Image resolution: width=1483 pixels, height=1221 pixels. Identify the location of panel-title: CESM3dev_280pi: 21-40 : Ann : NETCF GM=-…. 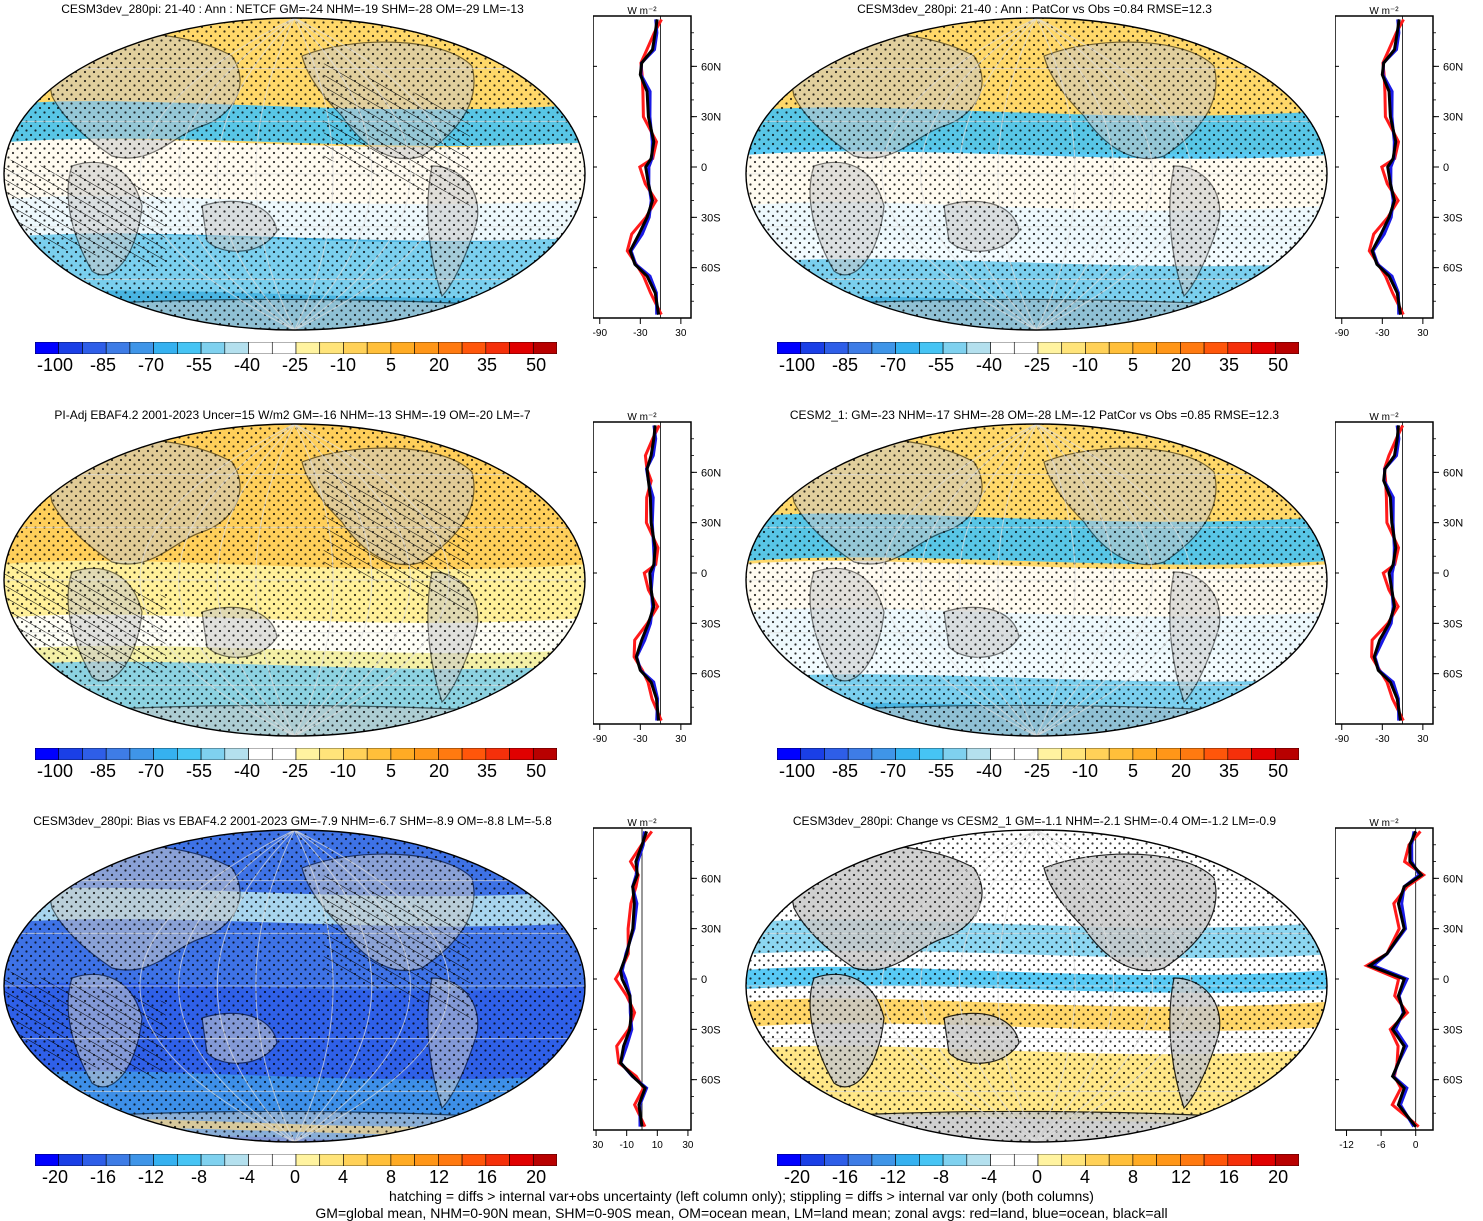
(292, 9).